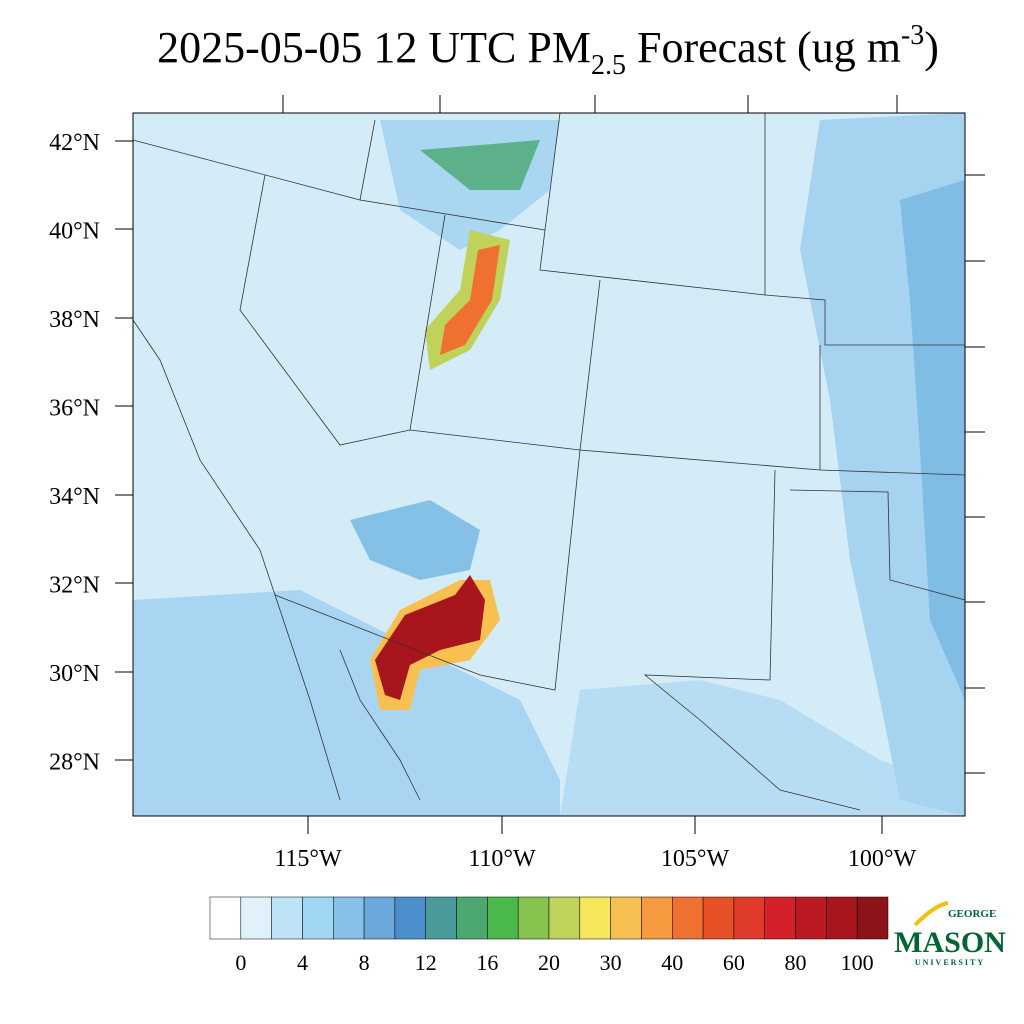  I want to click on colorbar-label: 100, so click(857, 962).